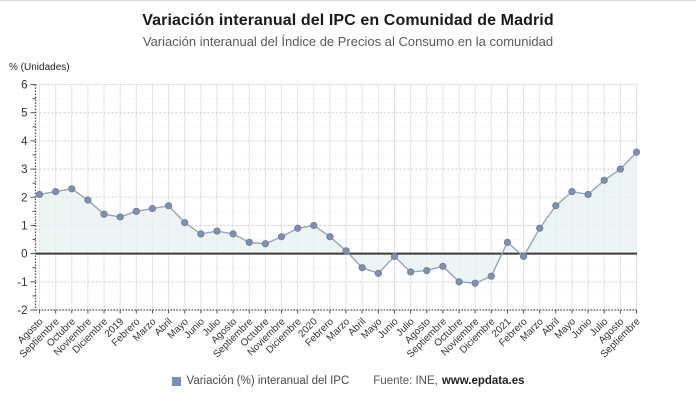  Describe the element at coordinates (24, 198) in the screenshot. I see `y-tick-label: 2` at that location.